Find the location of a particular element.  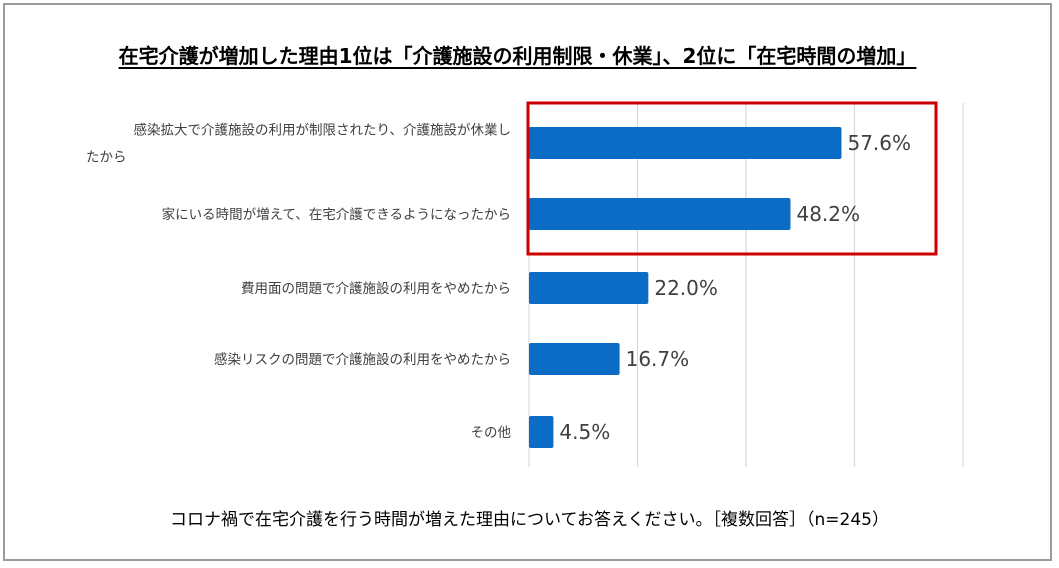

category-label: 費用面の問題で介護施設の利用をやめたから is located at coordinates (376, 289).